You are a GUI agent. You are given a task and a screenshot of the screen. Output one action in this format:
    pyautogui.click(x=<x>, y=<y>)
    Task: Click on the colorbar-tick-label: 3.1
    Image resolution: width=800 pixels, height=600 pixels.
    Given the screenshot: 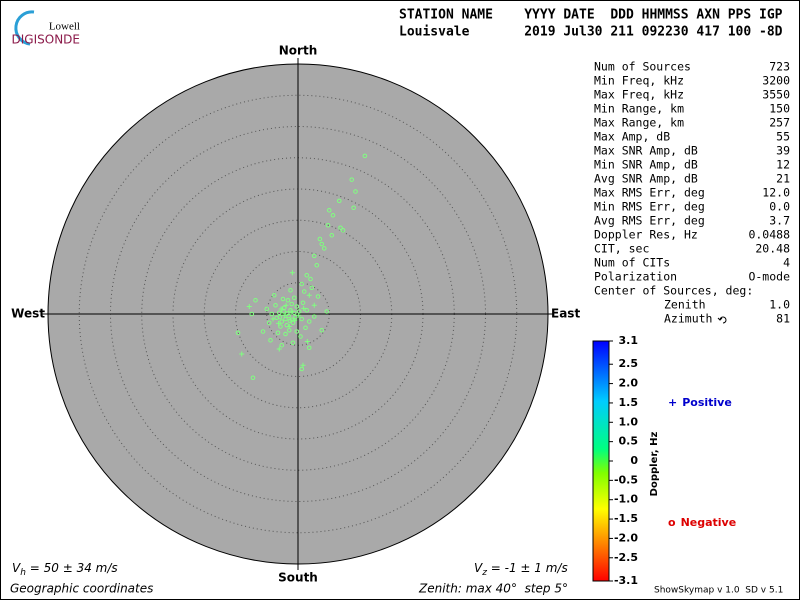 What is the action you would take?
    pyautogui.click(x=629, y=340)
    